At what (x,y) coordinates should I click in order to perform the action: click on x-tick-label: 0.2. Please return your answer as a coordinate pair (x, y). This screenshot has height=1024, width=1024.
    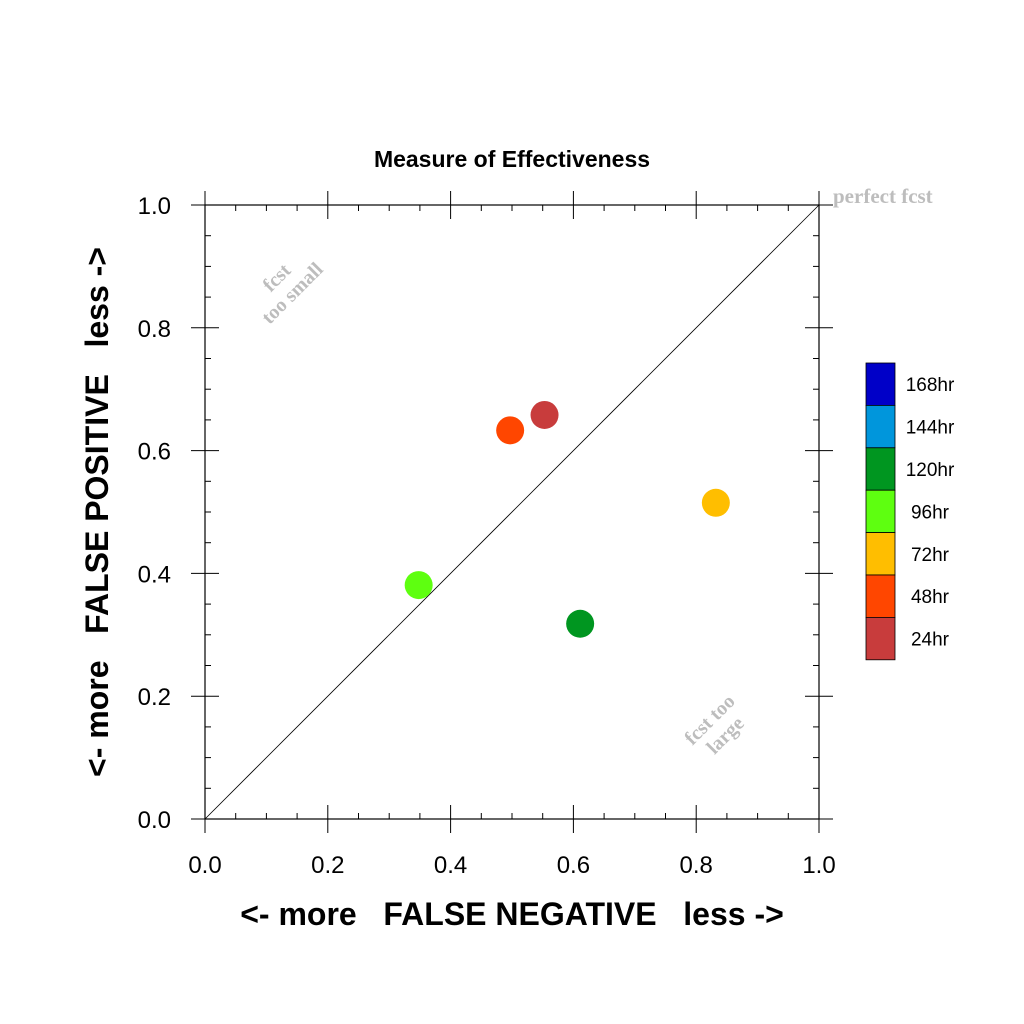
    Looking at the image, I should click on (327, 865).